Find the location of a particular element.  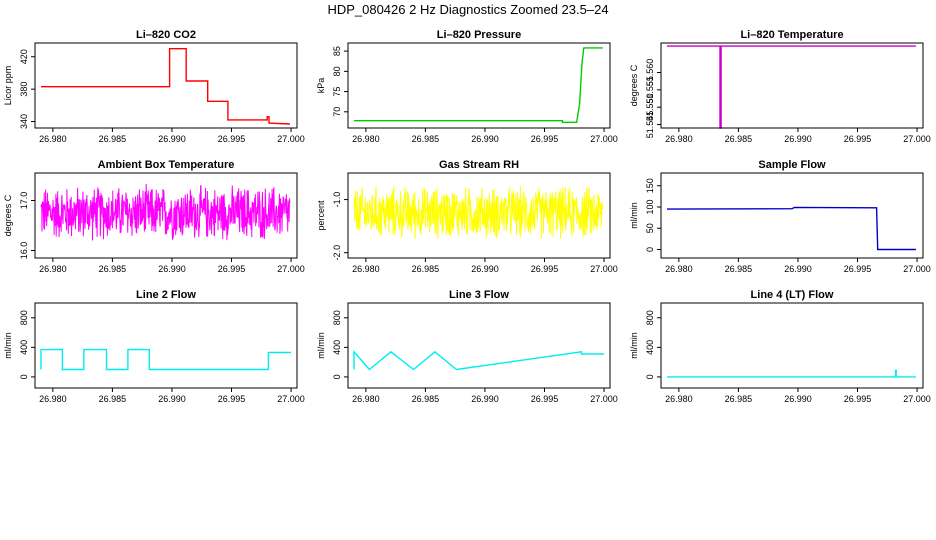

sample-flow-title: Sample Flow is located at coordinates (792, 165).